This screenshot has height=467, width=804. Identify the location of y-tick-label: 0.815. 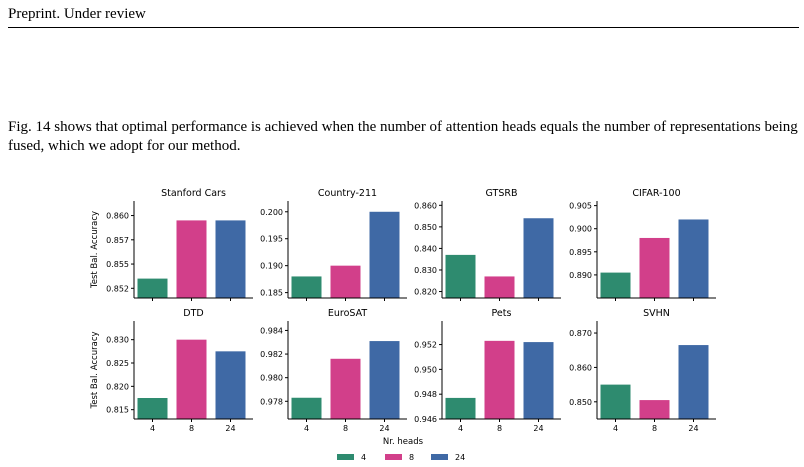
(117, 410).